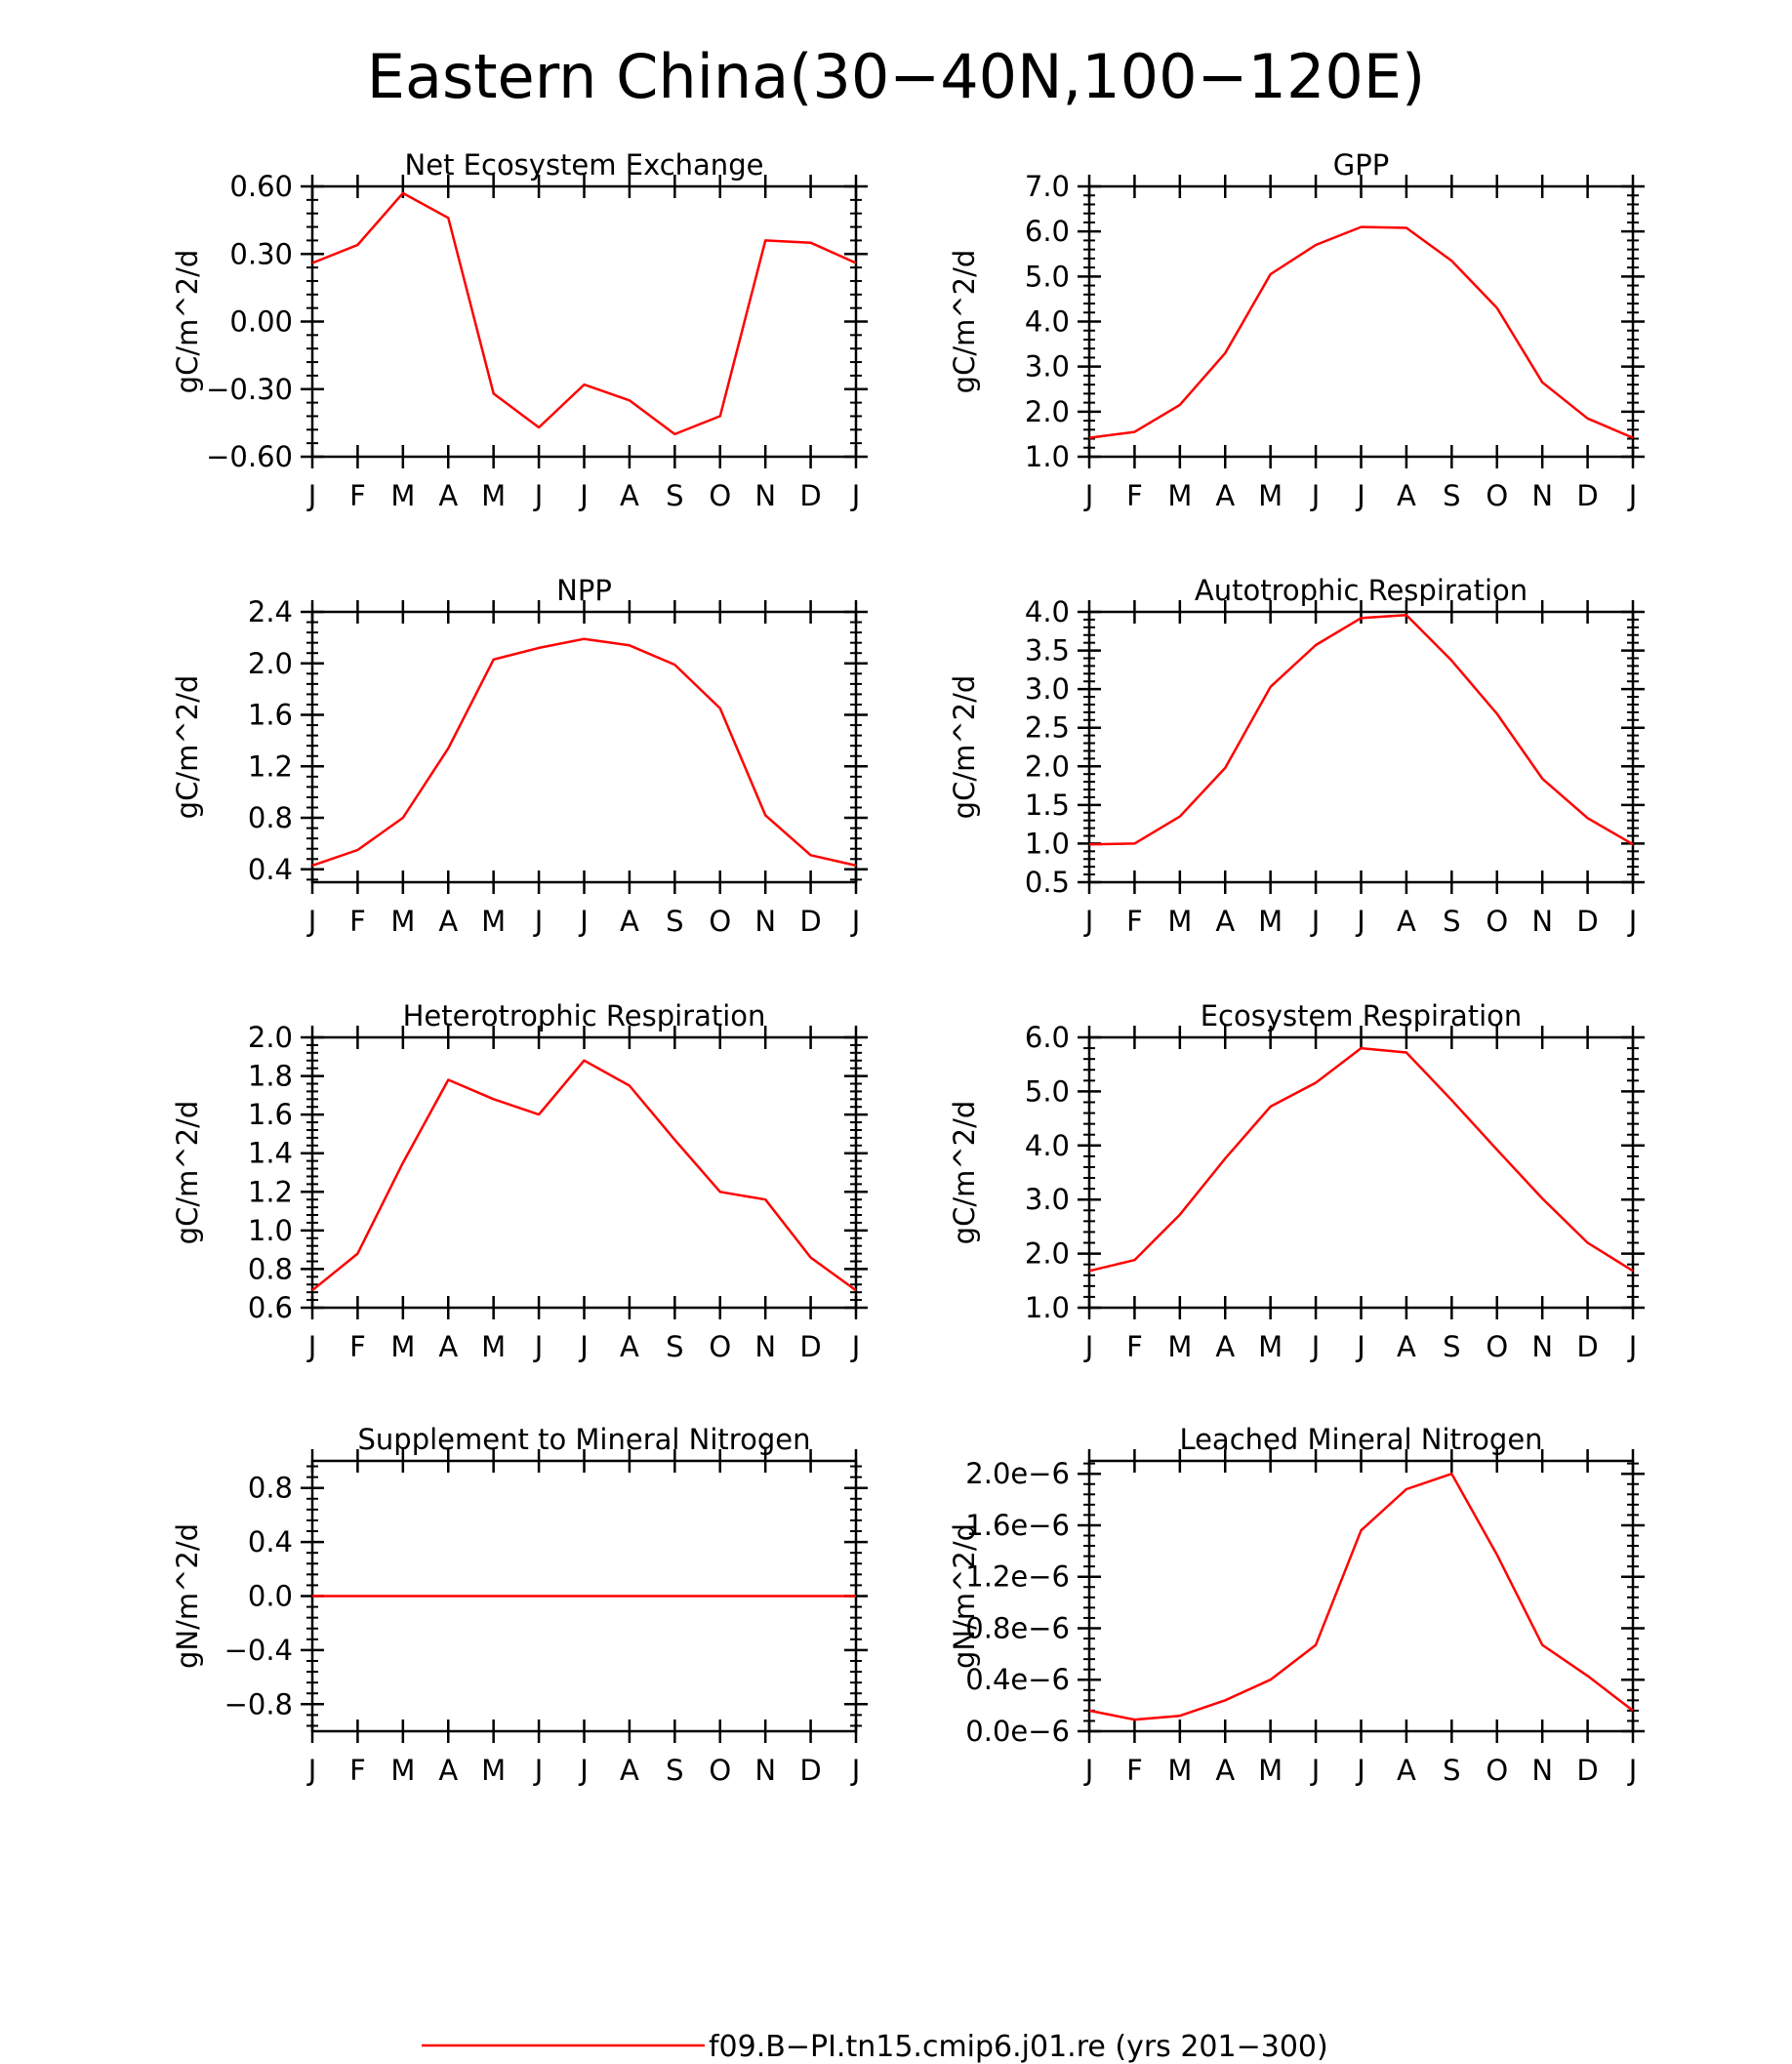 Image resolution: width=1792 pixels, height=2064 pixels. Describe the element at coordinates (1047, 728) in the screenshot. I see `y-tick-label: 2.5` at that location.